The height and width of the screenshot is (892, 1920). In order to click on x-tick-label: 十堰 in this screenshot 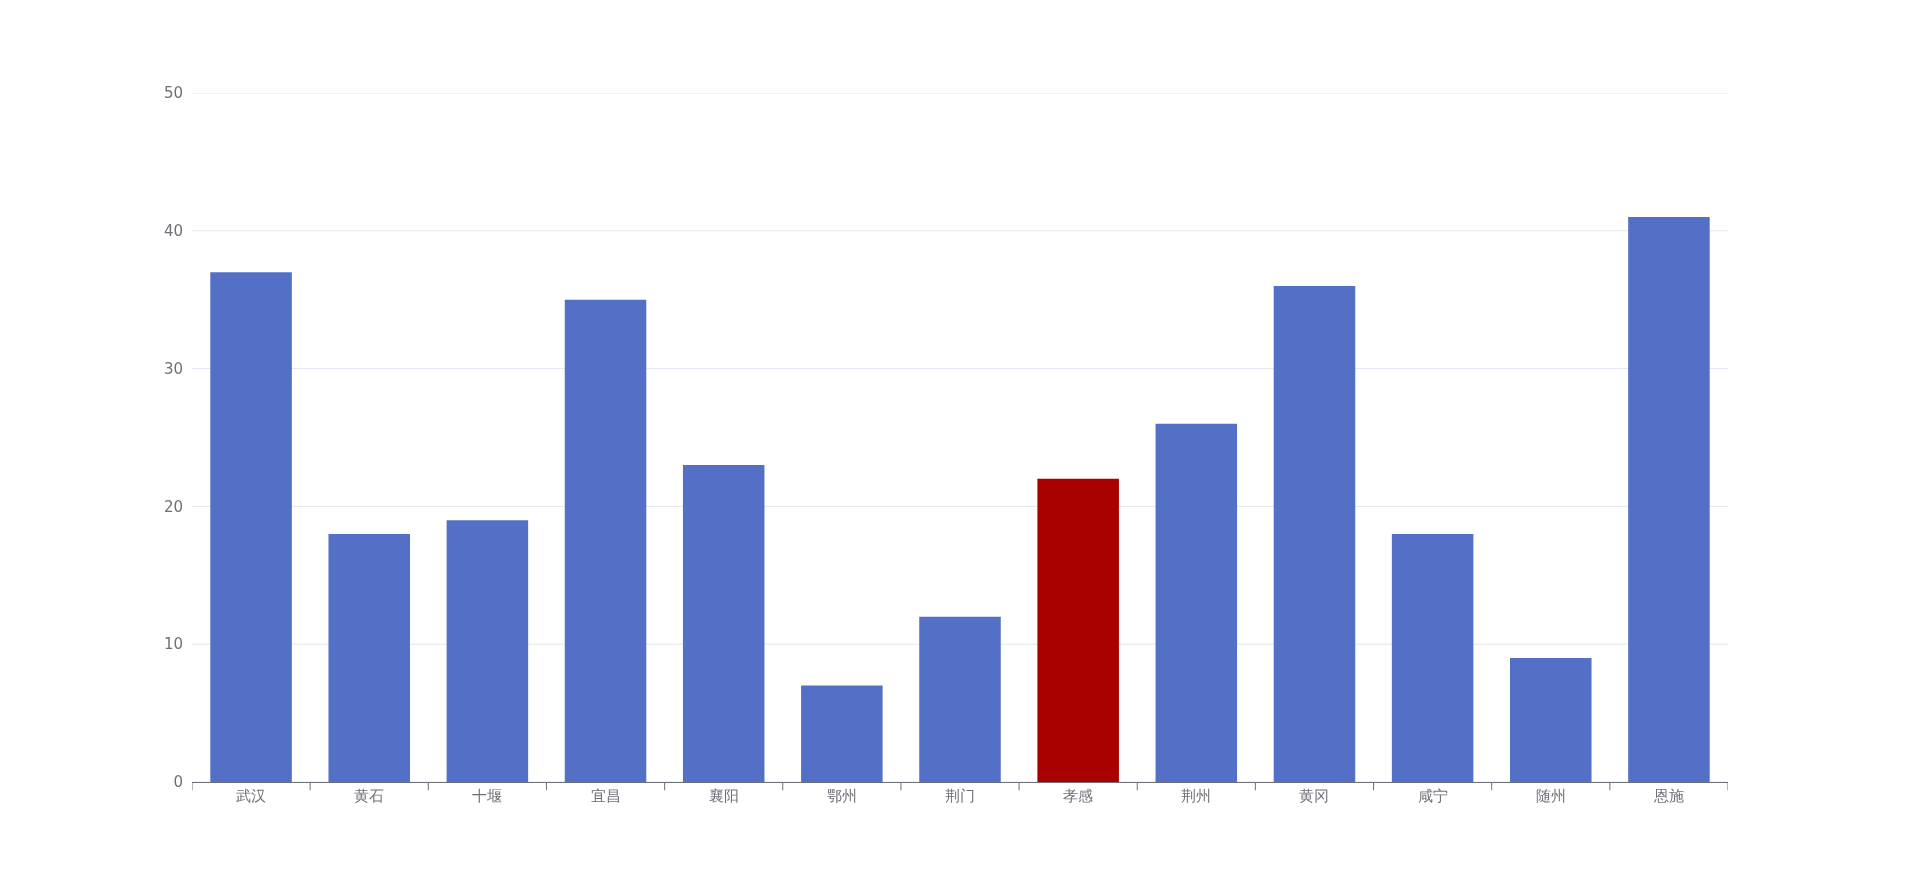, I will do `click(487, 796)`.